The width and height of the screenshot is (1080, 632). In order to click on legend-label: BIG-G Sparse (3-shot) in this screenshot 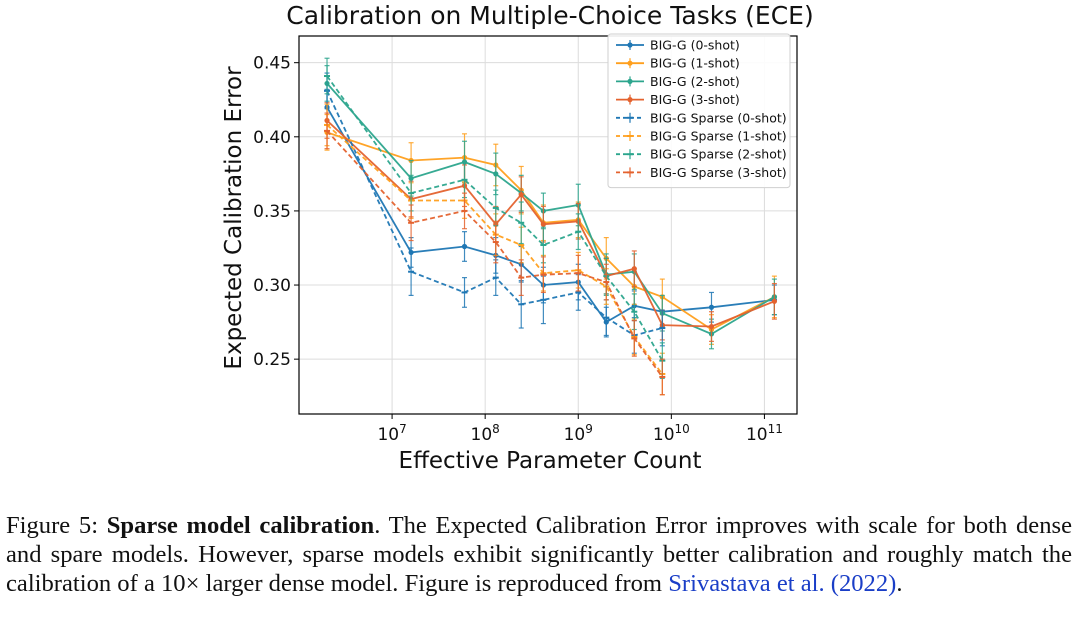, I will do `click(718, 172)`.